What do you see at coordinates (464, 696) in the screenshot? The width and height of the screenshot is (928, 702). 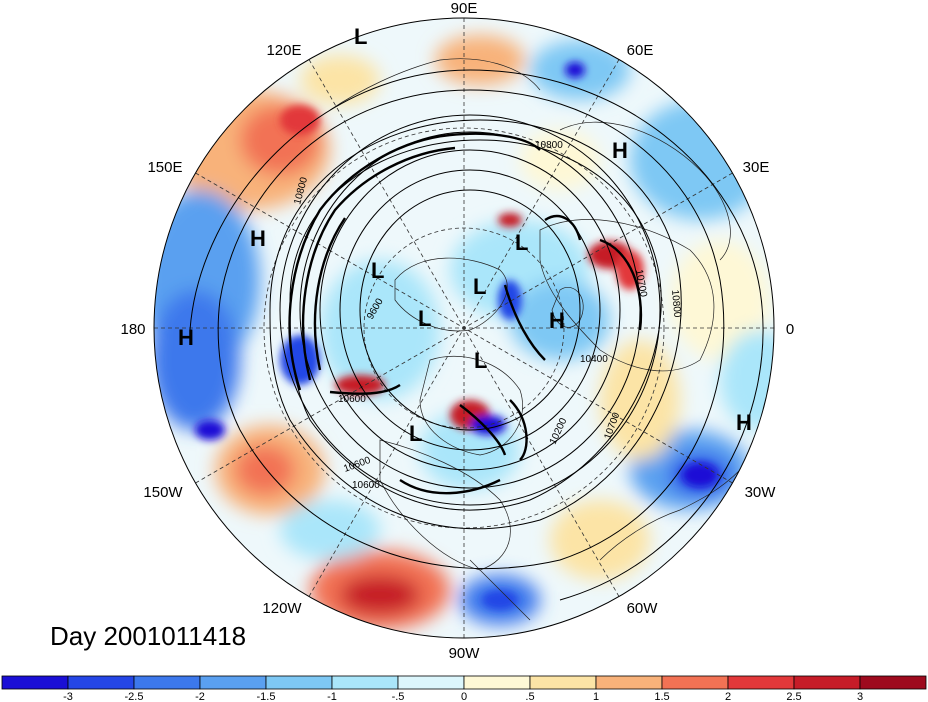 I see `colorbar-tick-label: 0` at bounding box center [464, 696].